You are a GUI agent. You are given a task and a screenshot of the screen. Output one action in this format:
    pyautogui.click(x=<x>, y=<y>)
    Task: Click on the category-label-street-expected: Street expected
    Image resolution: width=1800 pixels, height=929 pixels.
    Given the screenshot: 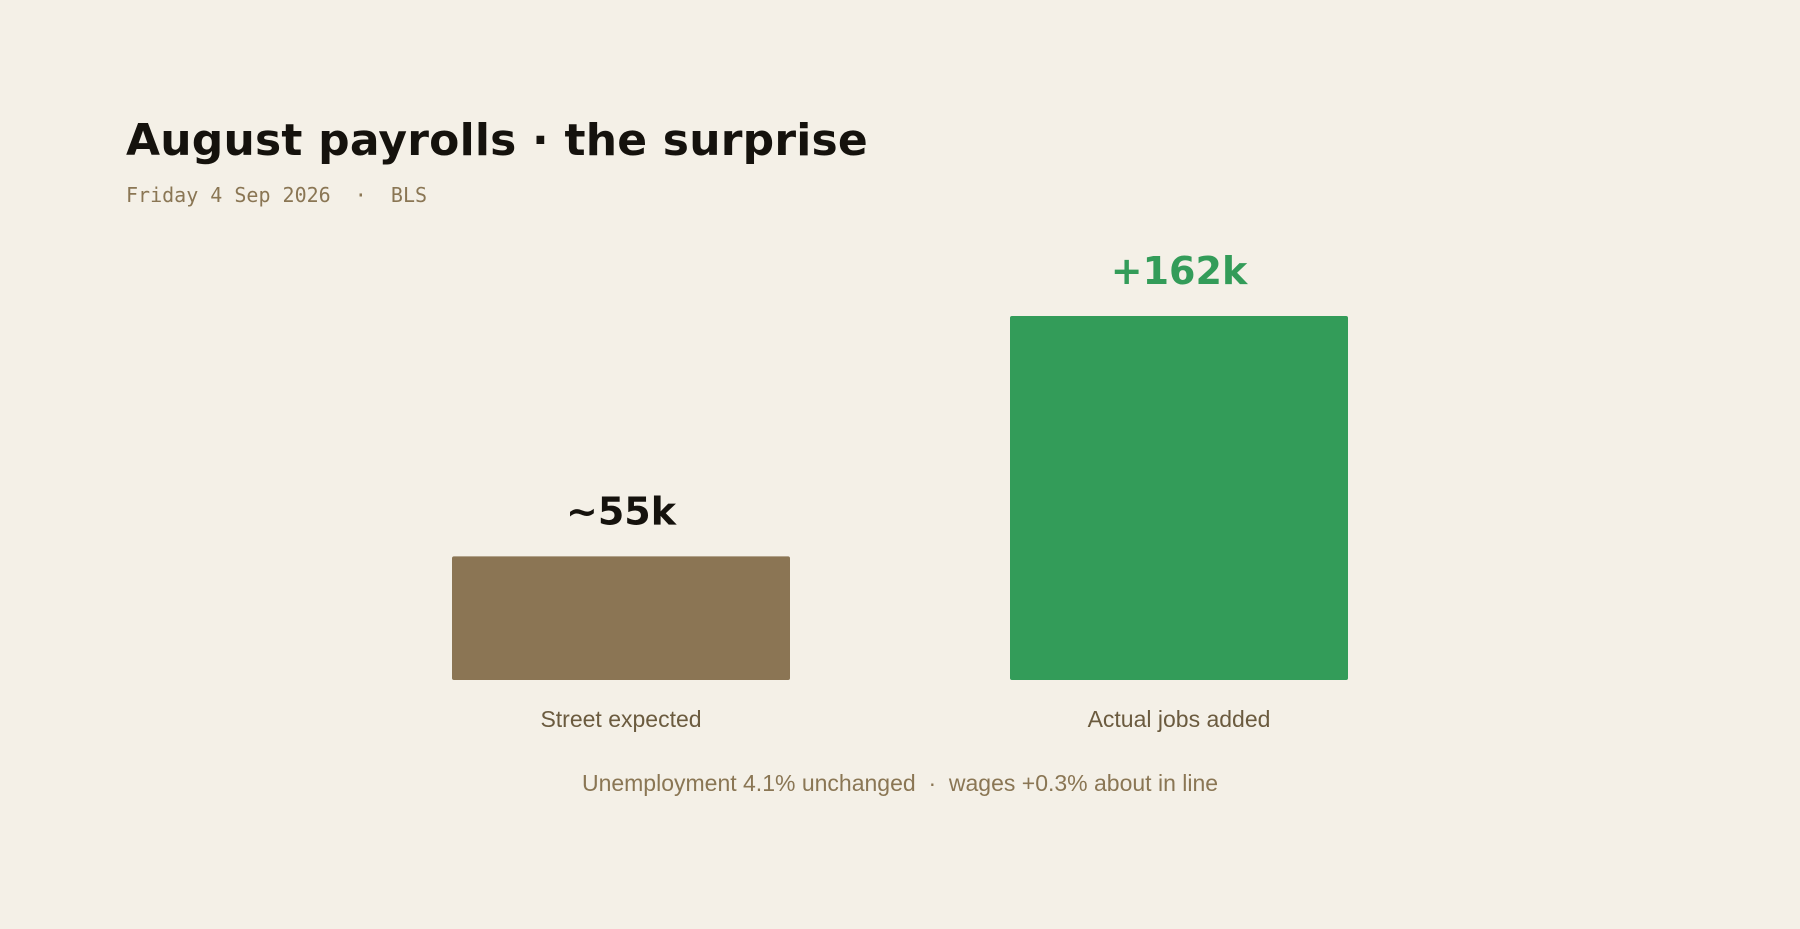 What is the action you would take?
    pyautogui.click(x=620, y=719)
    